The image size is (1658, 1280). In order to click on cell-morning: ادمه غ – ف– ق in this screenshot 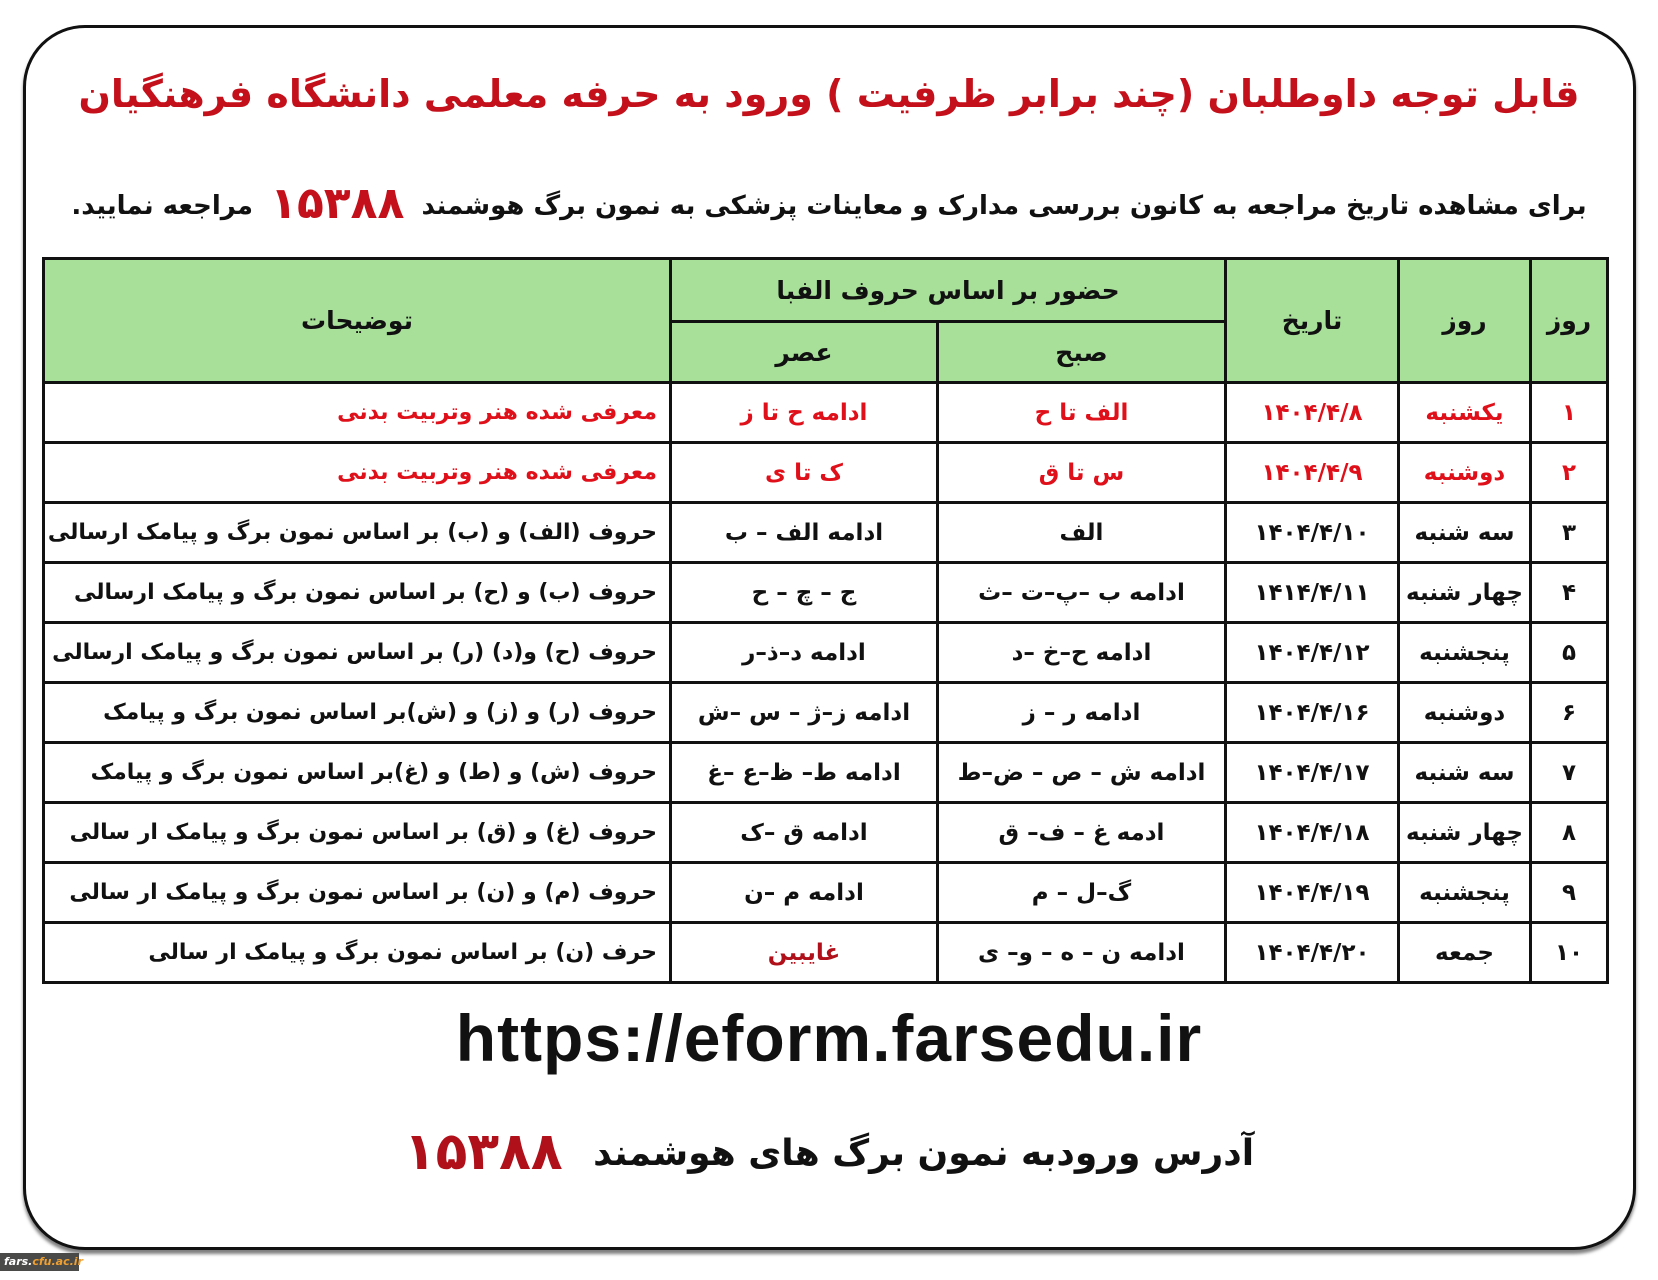, I will do `click(1081, 832)`.